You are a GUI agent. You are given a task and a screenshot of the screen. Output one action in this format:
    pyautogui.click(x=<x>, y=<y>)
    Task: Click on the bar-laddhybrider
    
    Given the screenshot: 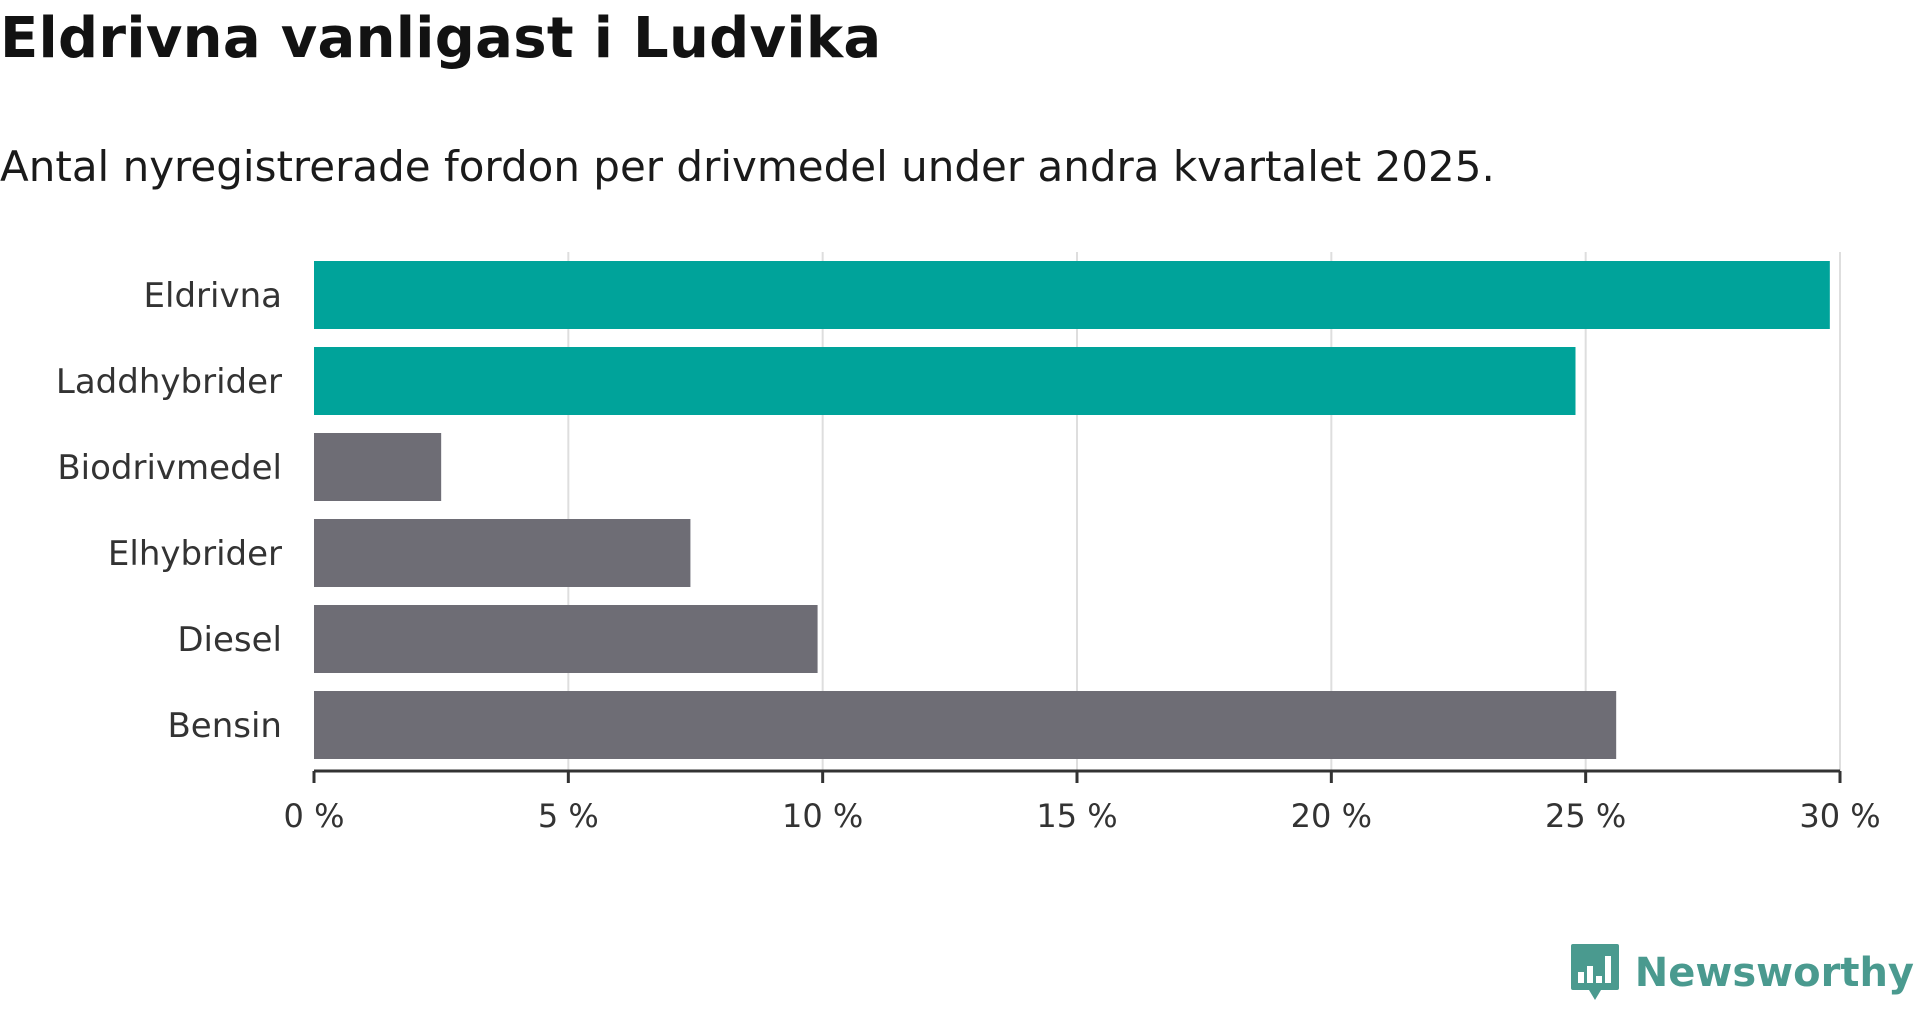 What is the action you would take?
    pyautogui.click(x=945, y=381)
    